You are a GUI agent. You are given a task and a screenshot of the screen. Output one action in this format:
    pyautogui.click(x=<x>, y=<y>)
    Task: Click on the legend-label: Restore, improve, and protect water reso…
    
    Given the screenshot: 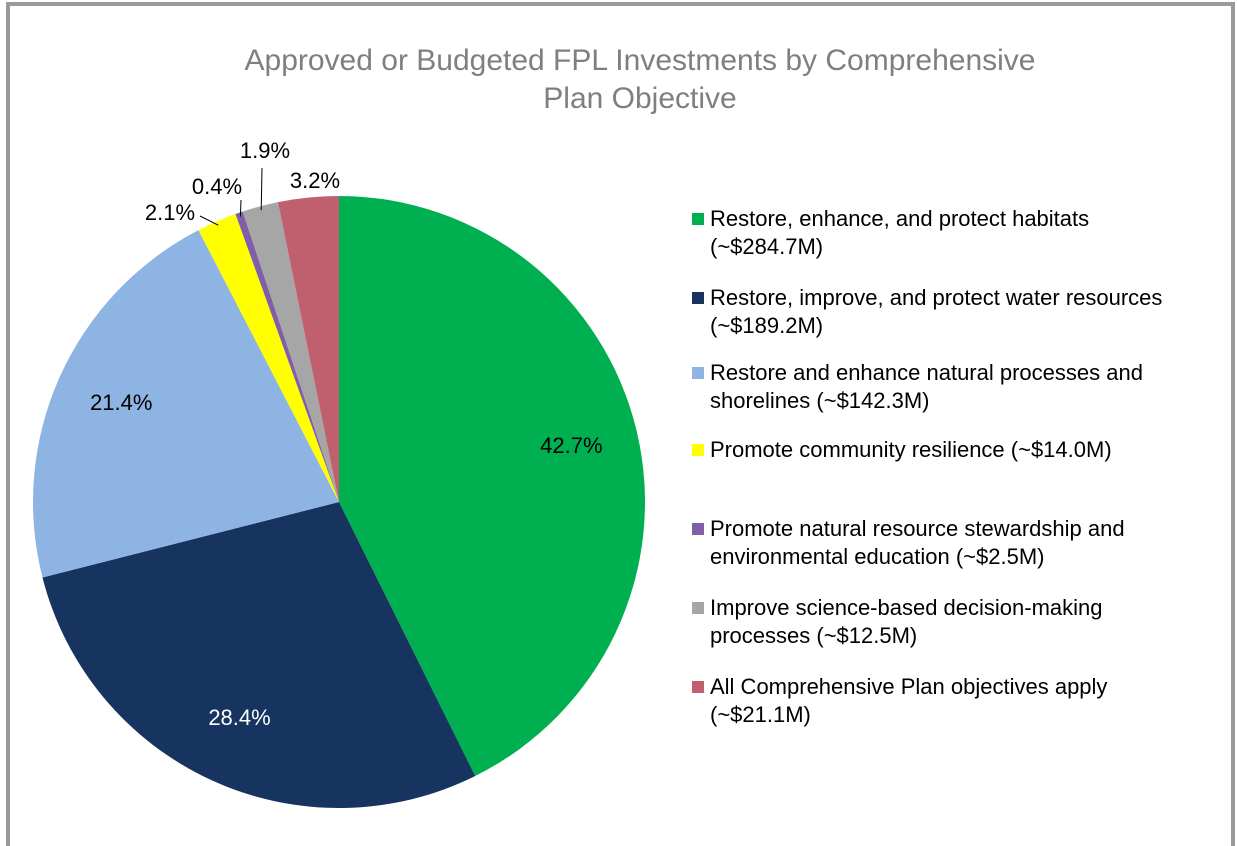 What is the action you would take?
    pyautogui.click(x=936, y=311)
    